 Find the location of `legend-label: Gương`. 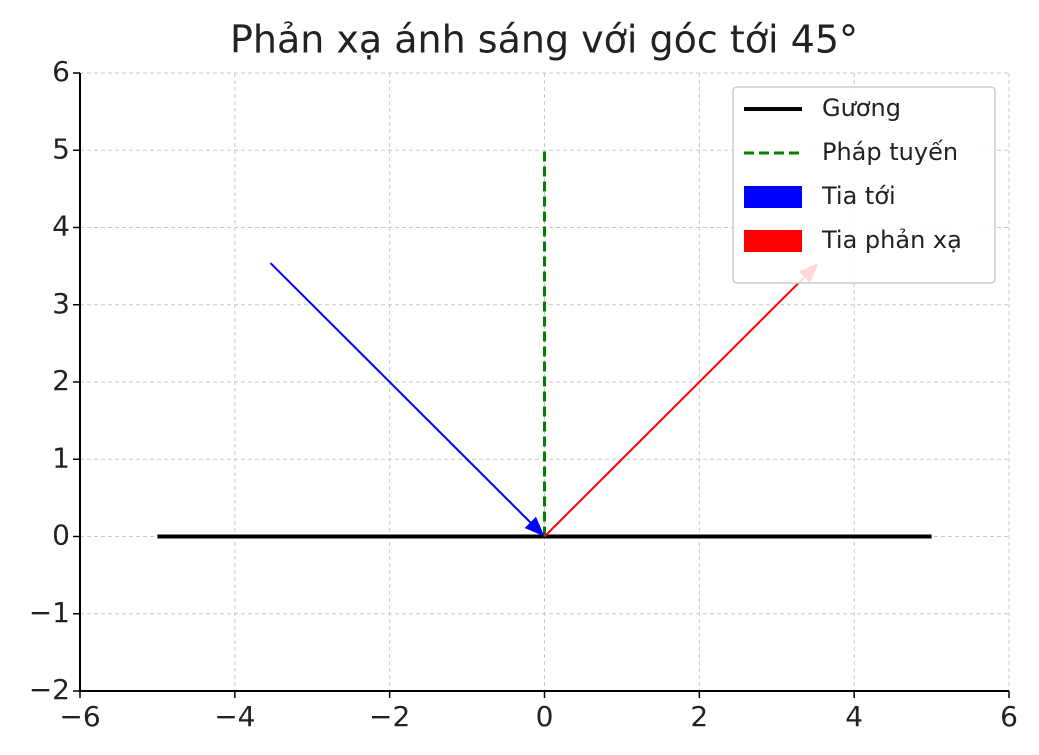

legend-label: Gương is located at coordinates (861, 108).